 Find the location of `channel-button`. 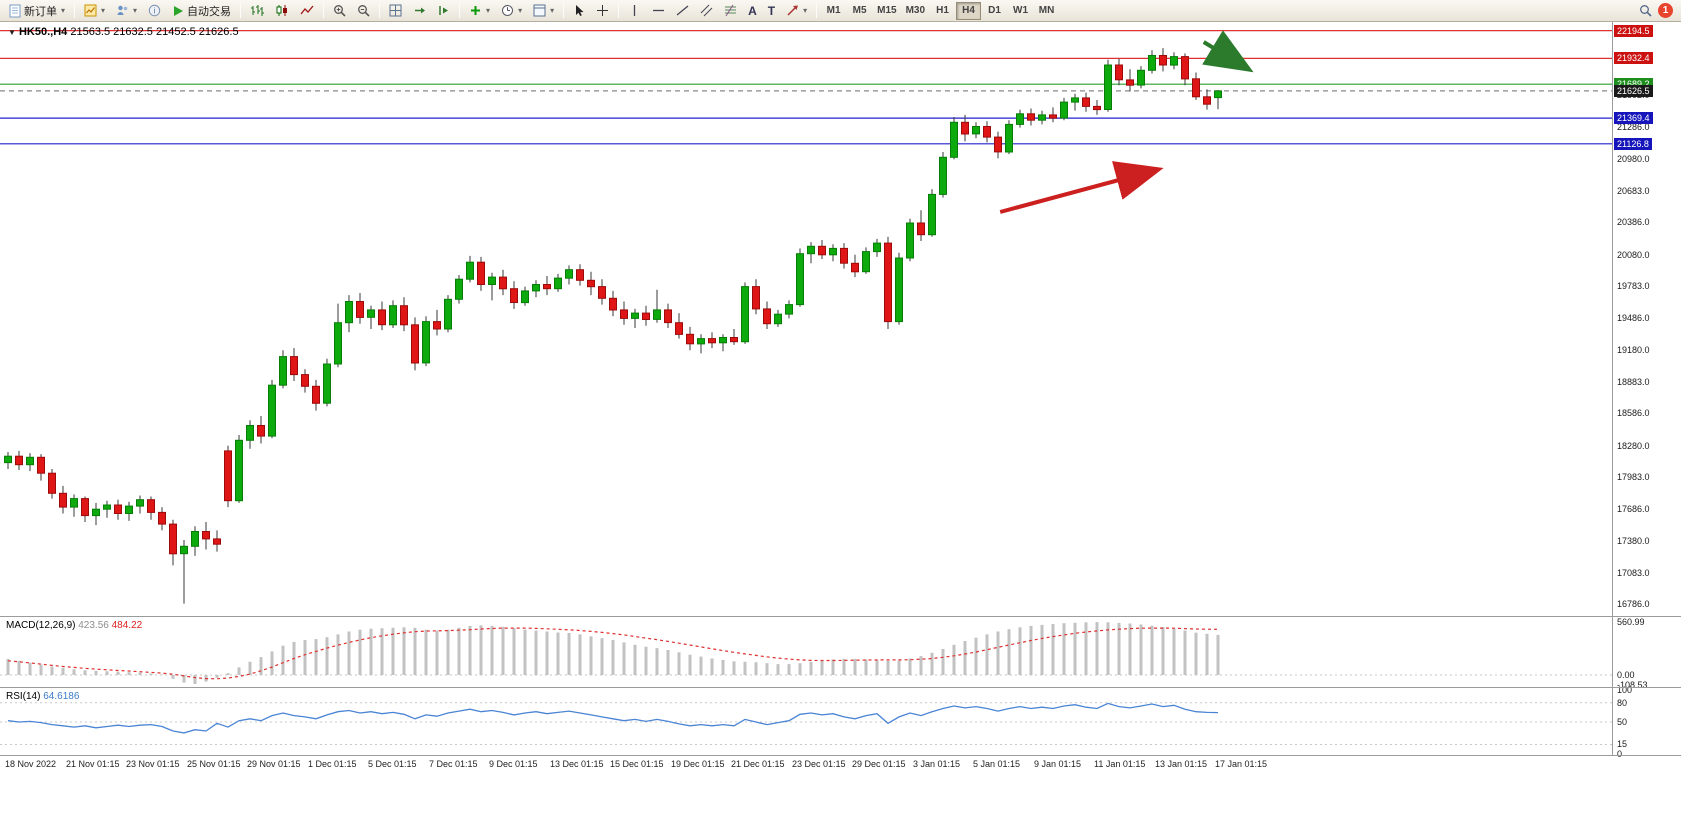

channel-button is located at coordinates (706, 11).